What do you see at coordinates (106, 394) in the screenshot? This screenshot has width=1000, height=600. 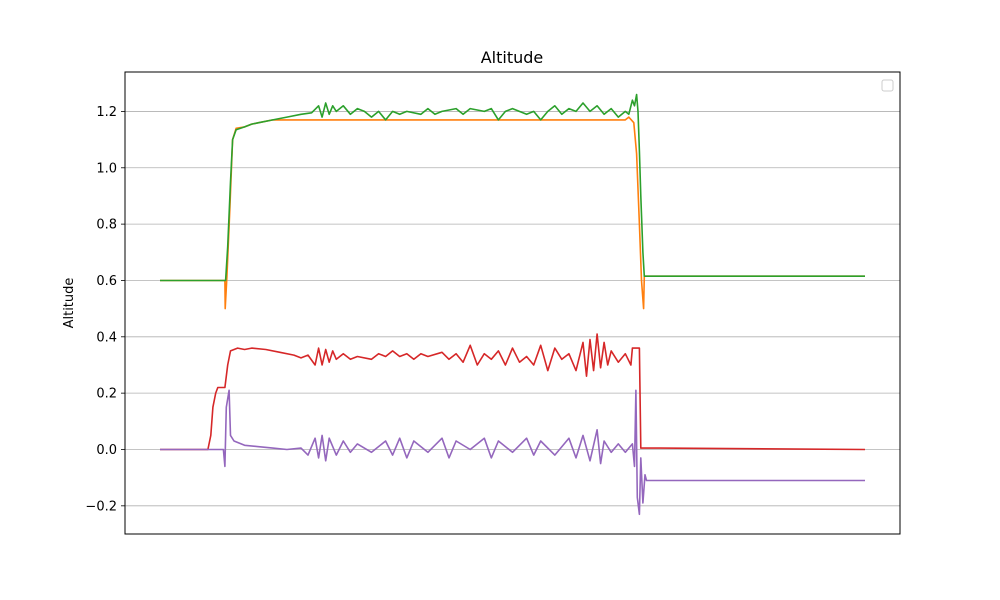 I see `y-tick-label: 0.2` at bounding box center [106, 394].